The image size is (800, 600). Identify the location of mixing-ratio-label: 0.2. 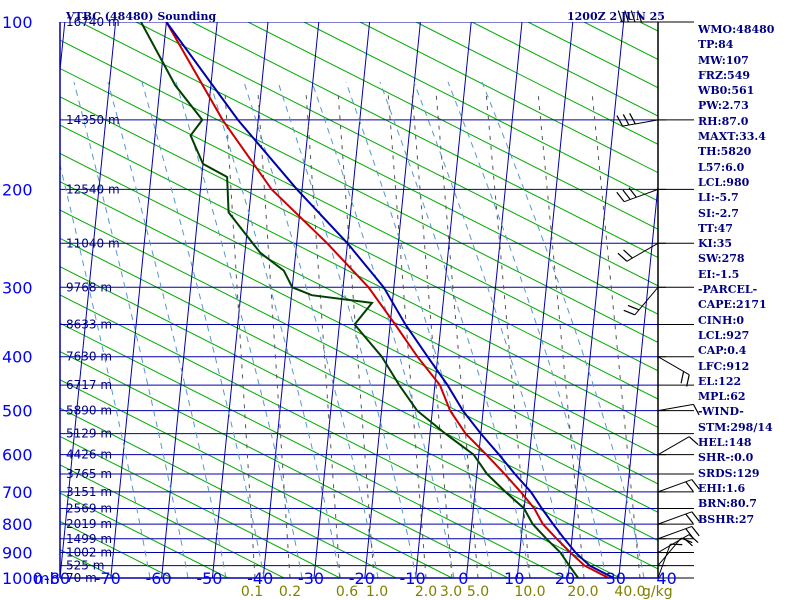
(290, 592).